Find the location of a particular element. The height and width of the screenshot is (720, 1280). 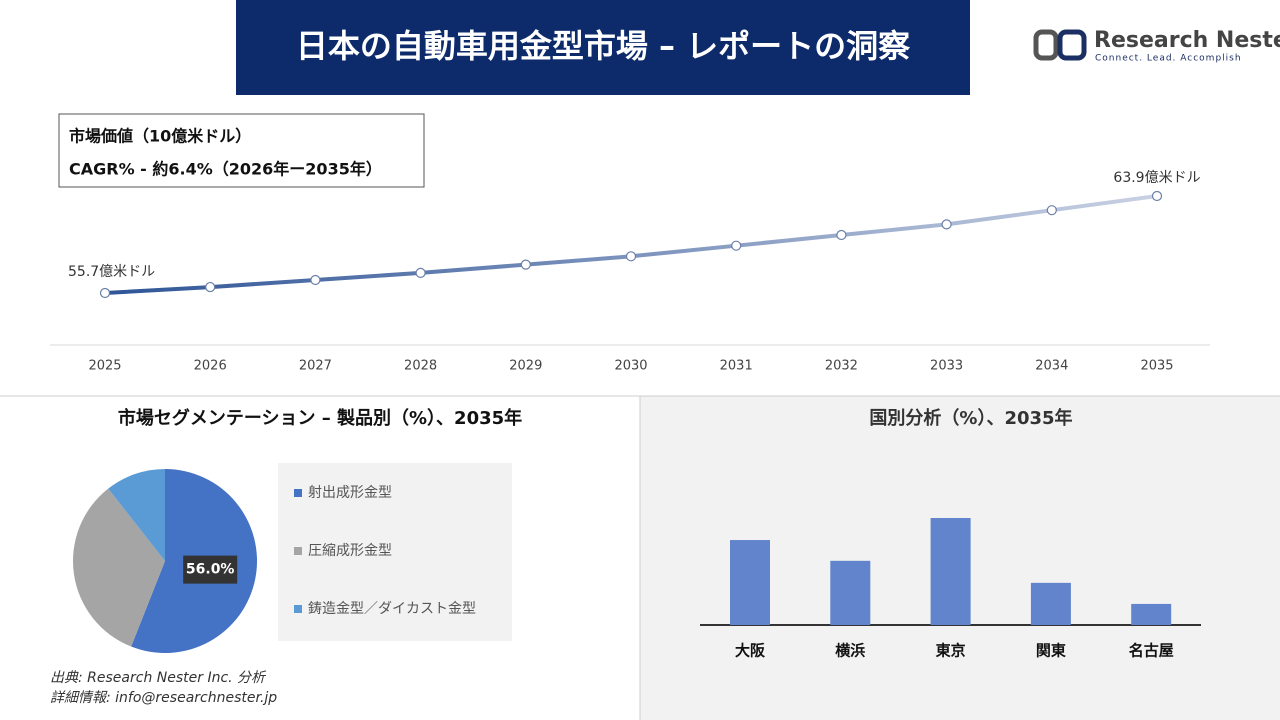

source: 出典: Research Nester Inc. 分析 is located at coordinates (158, 678).